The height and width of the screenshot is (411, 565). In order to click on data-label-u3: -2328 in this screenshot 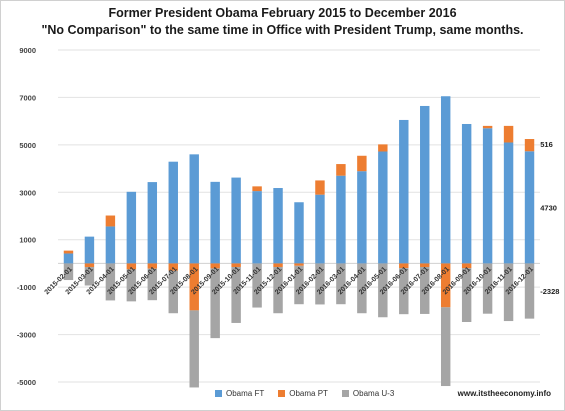, I will do `click(549, 291)`.